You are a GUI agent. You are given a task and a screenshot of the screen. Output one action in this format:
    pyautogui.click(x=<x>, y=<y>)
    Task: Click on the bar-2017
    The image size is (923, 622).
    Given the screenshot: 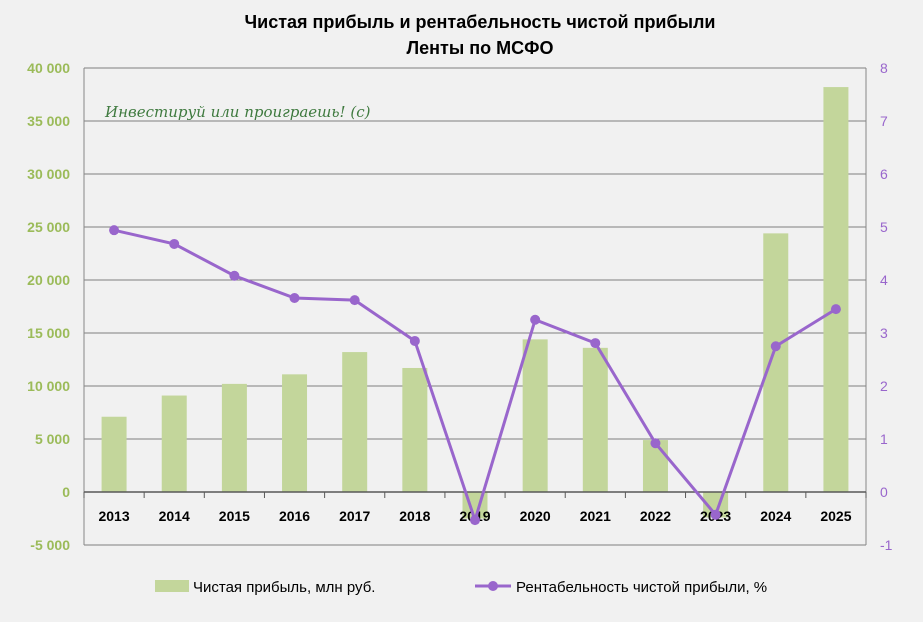 What is the action you would take?
    pyautogui.click(x=355, y=422)
    